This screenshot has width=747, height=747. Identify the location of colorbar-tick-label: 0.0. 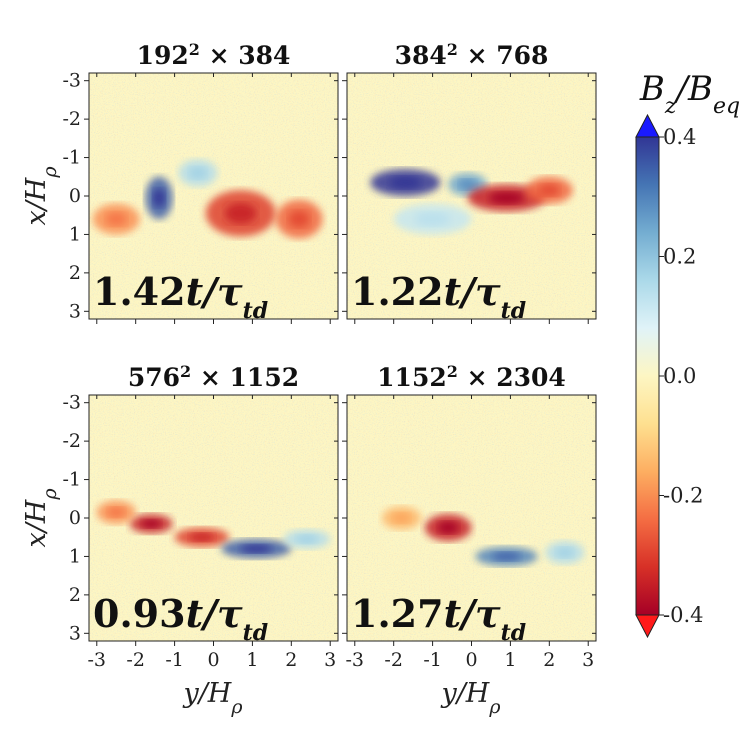
(679, 376).